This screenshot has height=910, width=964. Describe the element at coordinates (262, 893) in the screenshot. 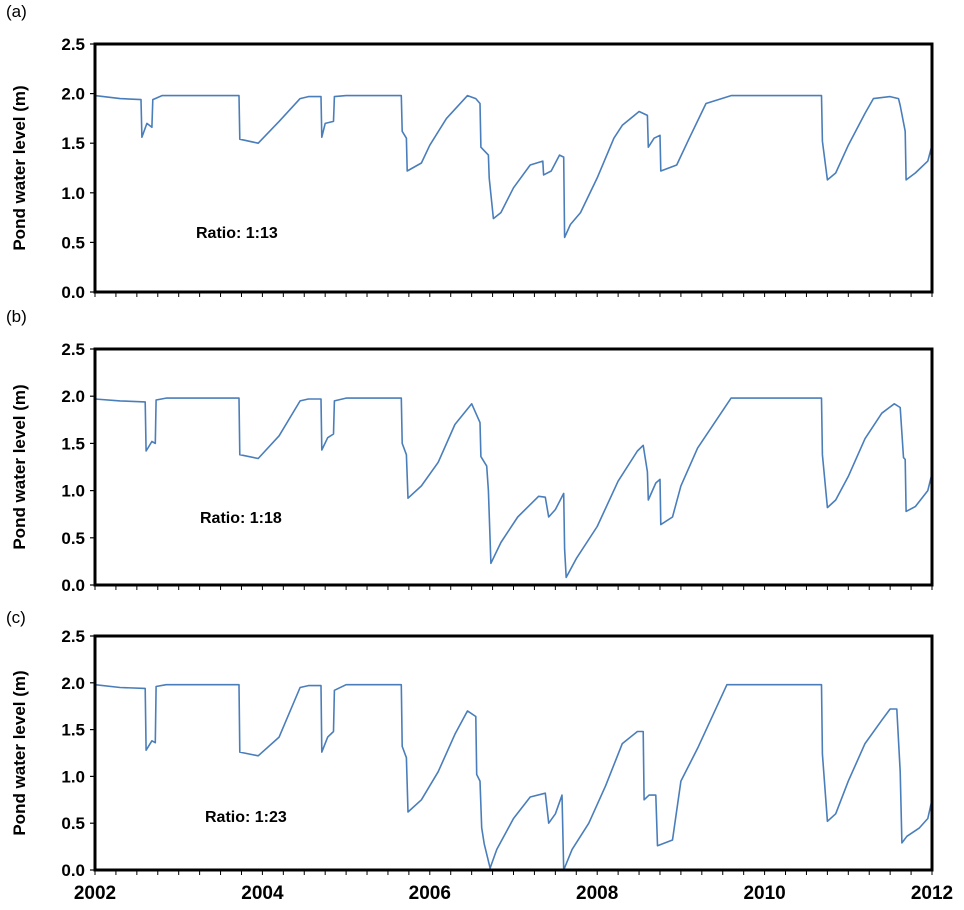

I see `x-tick-label: 2004` at that location.